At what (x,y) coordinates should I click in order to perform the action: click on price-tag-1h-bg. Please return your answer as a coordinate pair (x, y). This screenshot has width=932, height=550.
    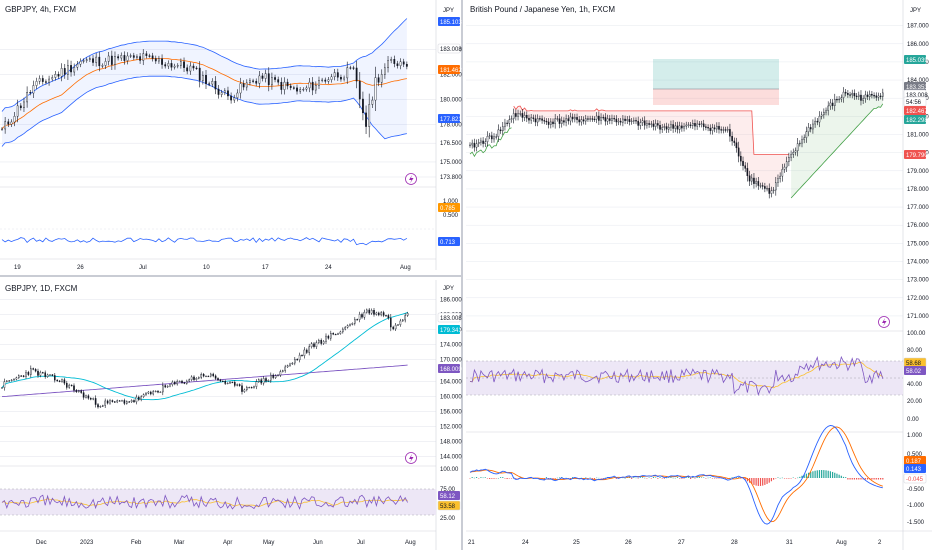
    Looking at the image, I should click on (915, 59).